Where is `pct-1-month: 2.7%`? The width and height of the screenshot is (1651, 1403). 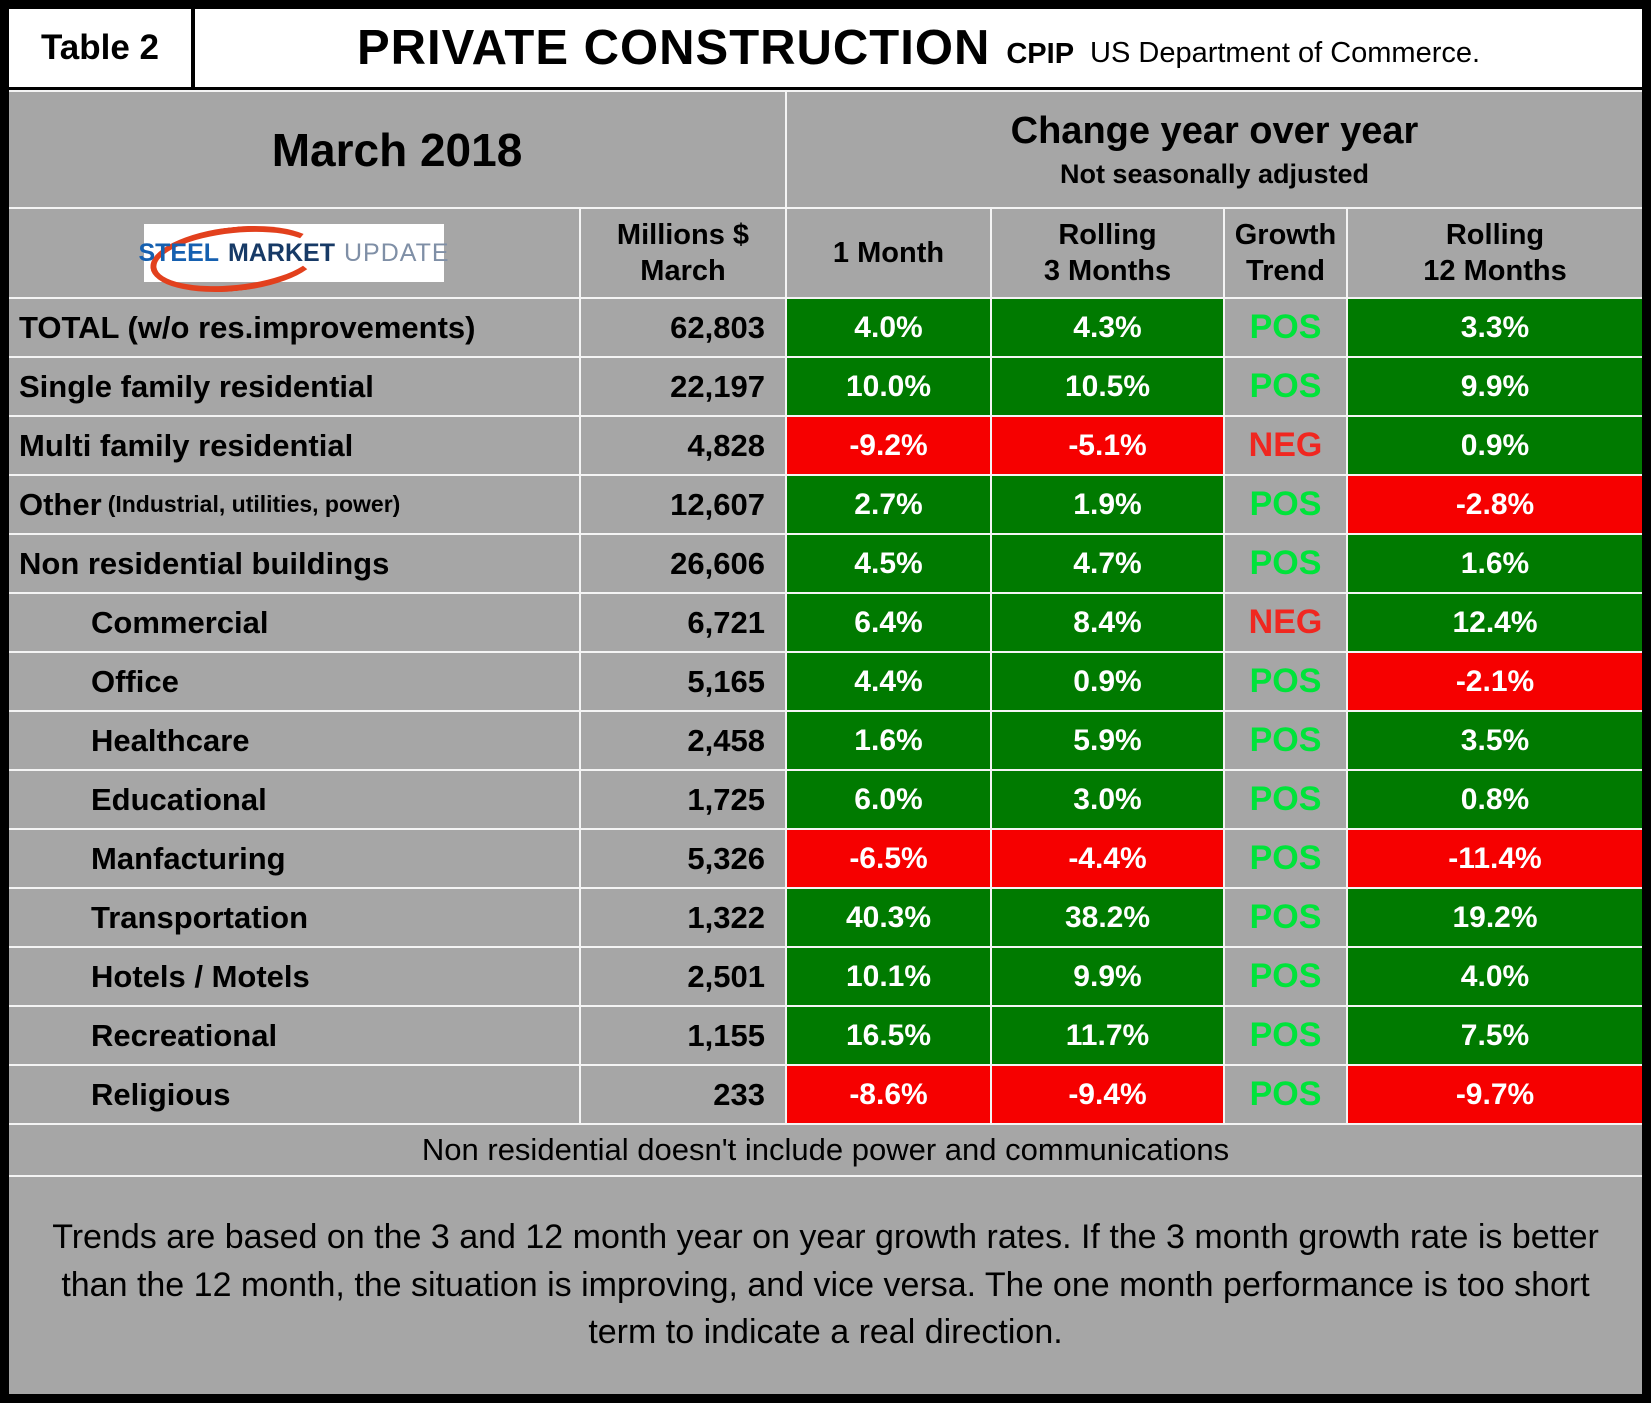
pct-1-month: 2.7% is located at coordinates (888, 504).